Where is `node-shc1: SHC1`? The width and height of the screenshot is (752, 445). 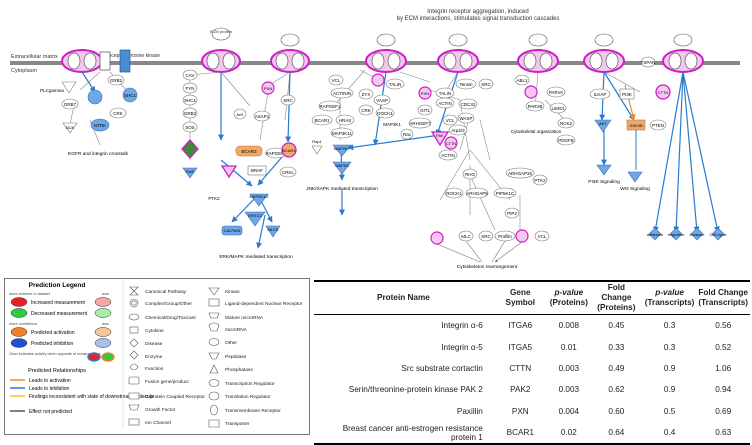
node-shc1: SHC1 is located at coordinates (130, 95).